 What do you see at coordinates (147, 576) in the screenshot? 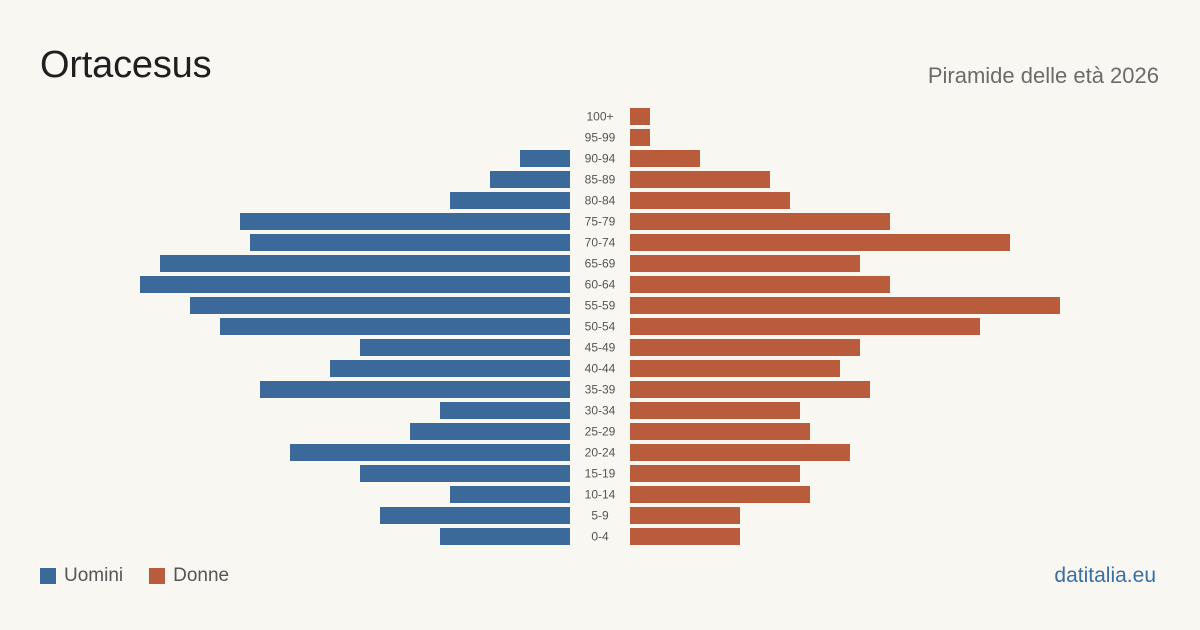
I see `legend: Uomini Donne` at bounding box center [147, 576].